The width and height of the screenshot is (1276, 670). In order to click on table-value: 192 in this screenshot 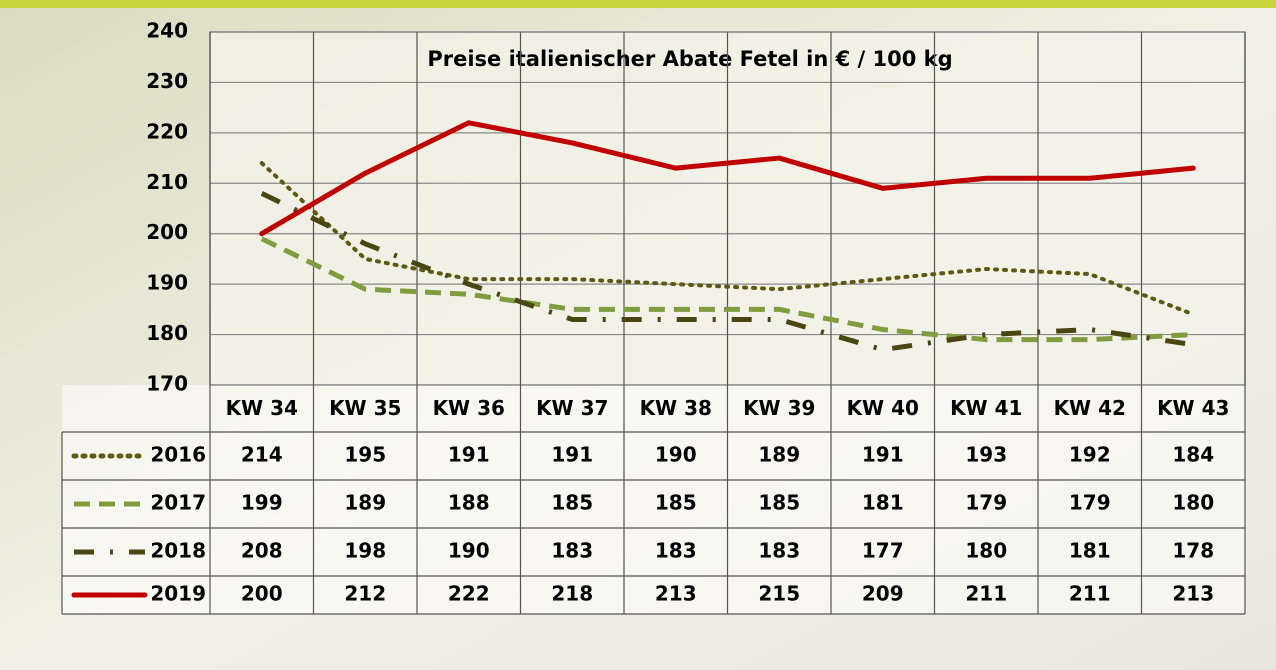, I will do `click(1090, 455)`.